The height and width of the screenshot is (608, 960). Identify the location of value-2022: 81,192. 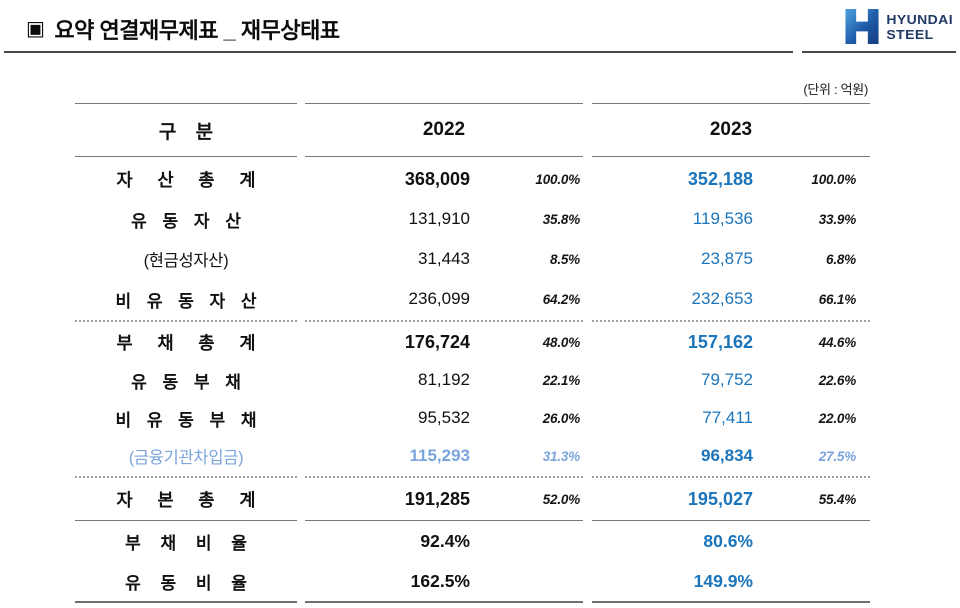
(444, 379).